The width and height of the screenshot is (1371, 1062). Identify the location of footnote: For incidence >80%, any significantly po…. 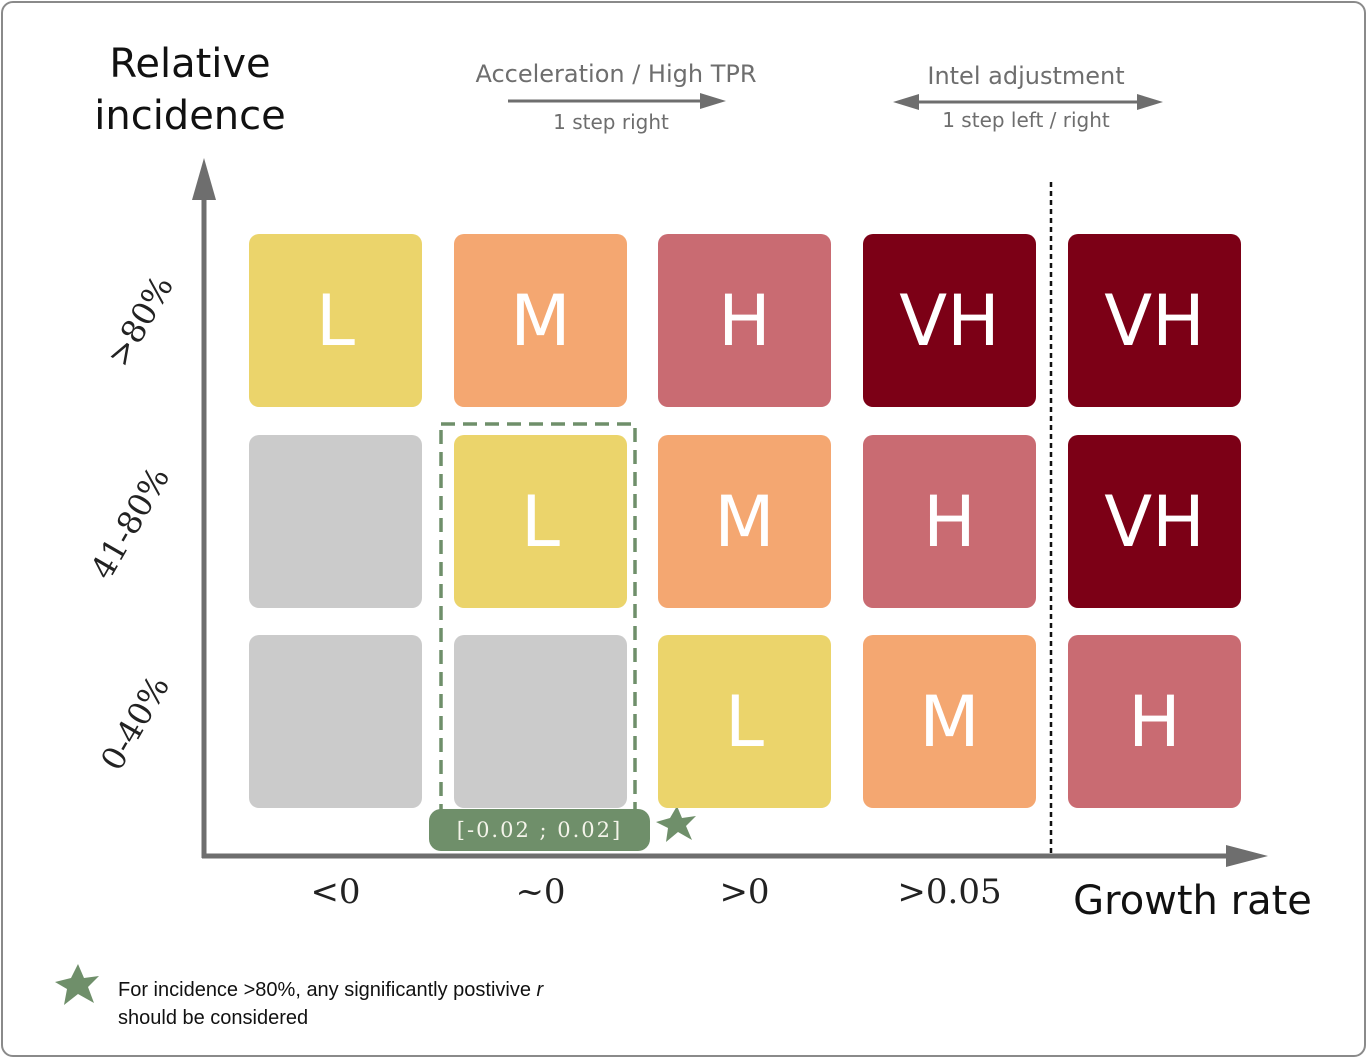
(330, 1004).